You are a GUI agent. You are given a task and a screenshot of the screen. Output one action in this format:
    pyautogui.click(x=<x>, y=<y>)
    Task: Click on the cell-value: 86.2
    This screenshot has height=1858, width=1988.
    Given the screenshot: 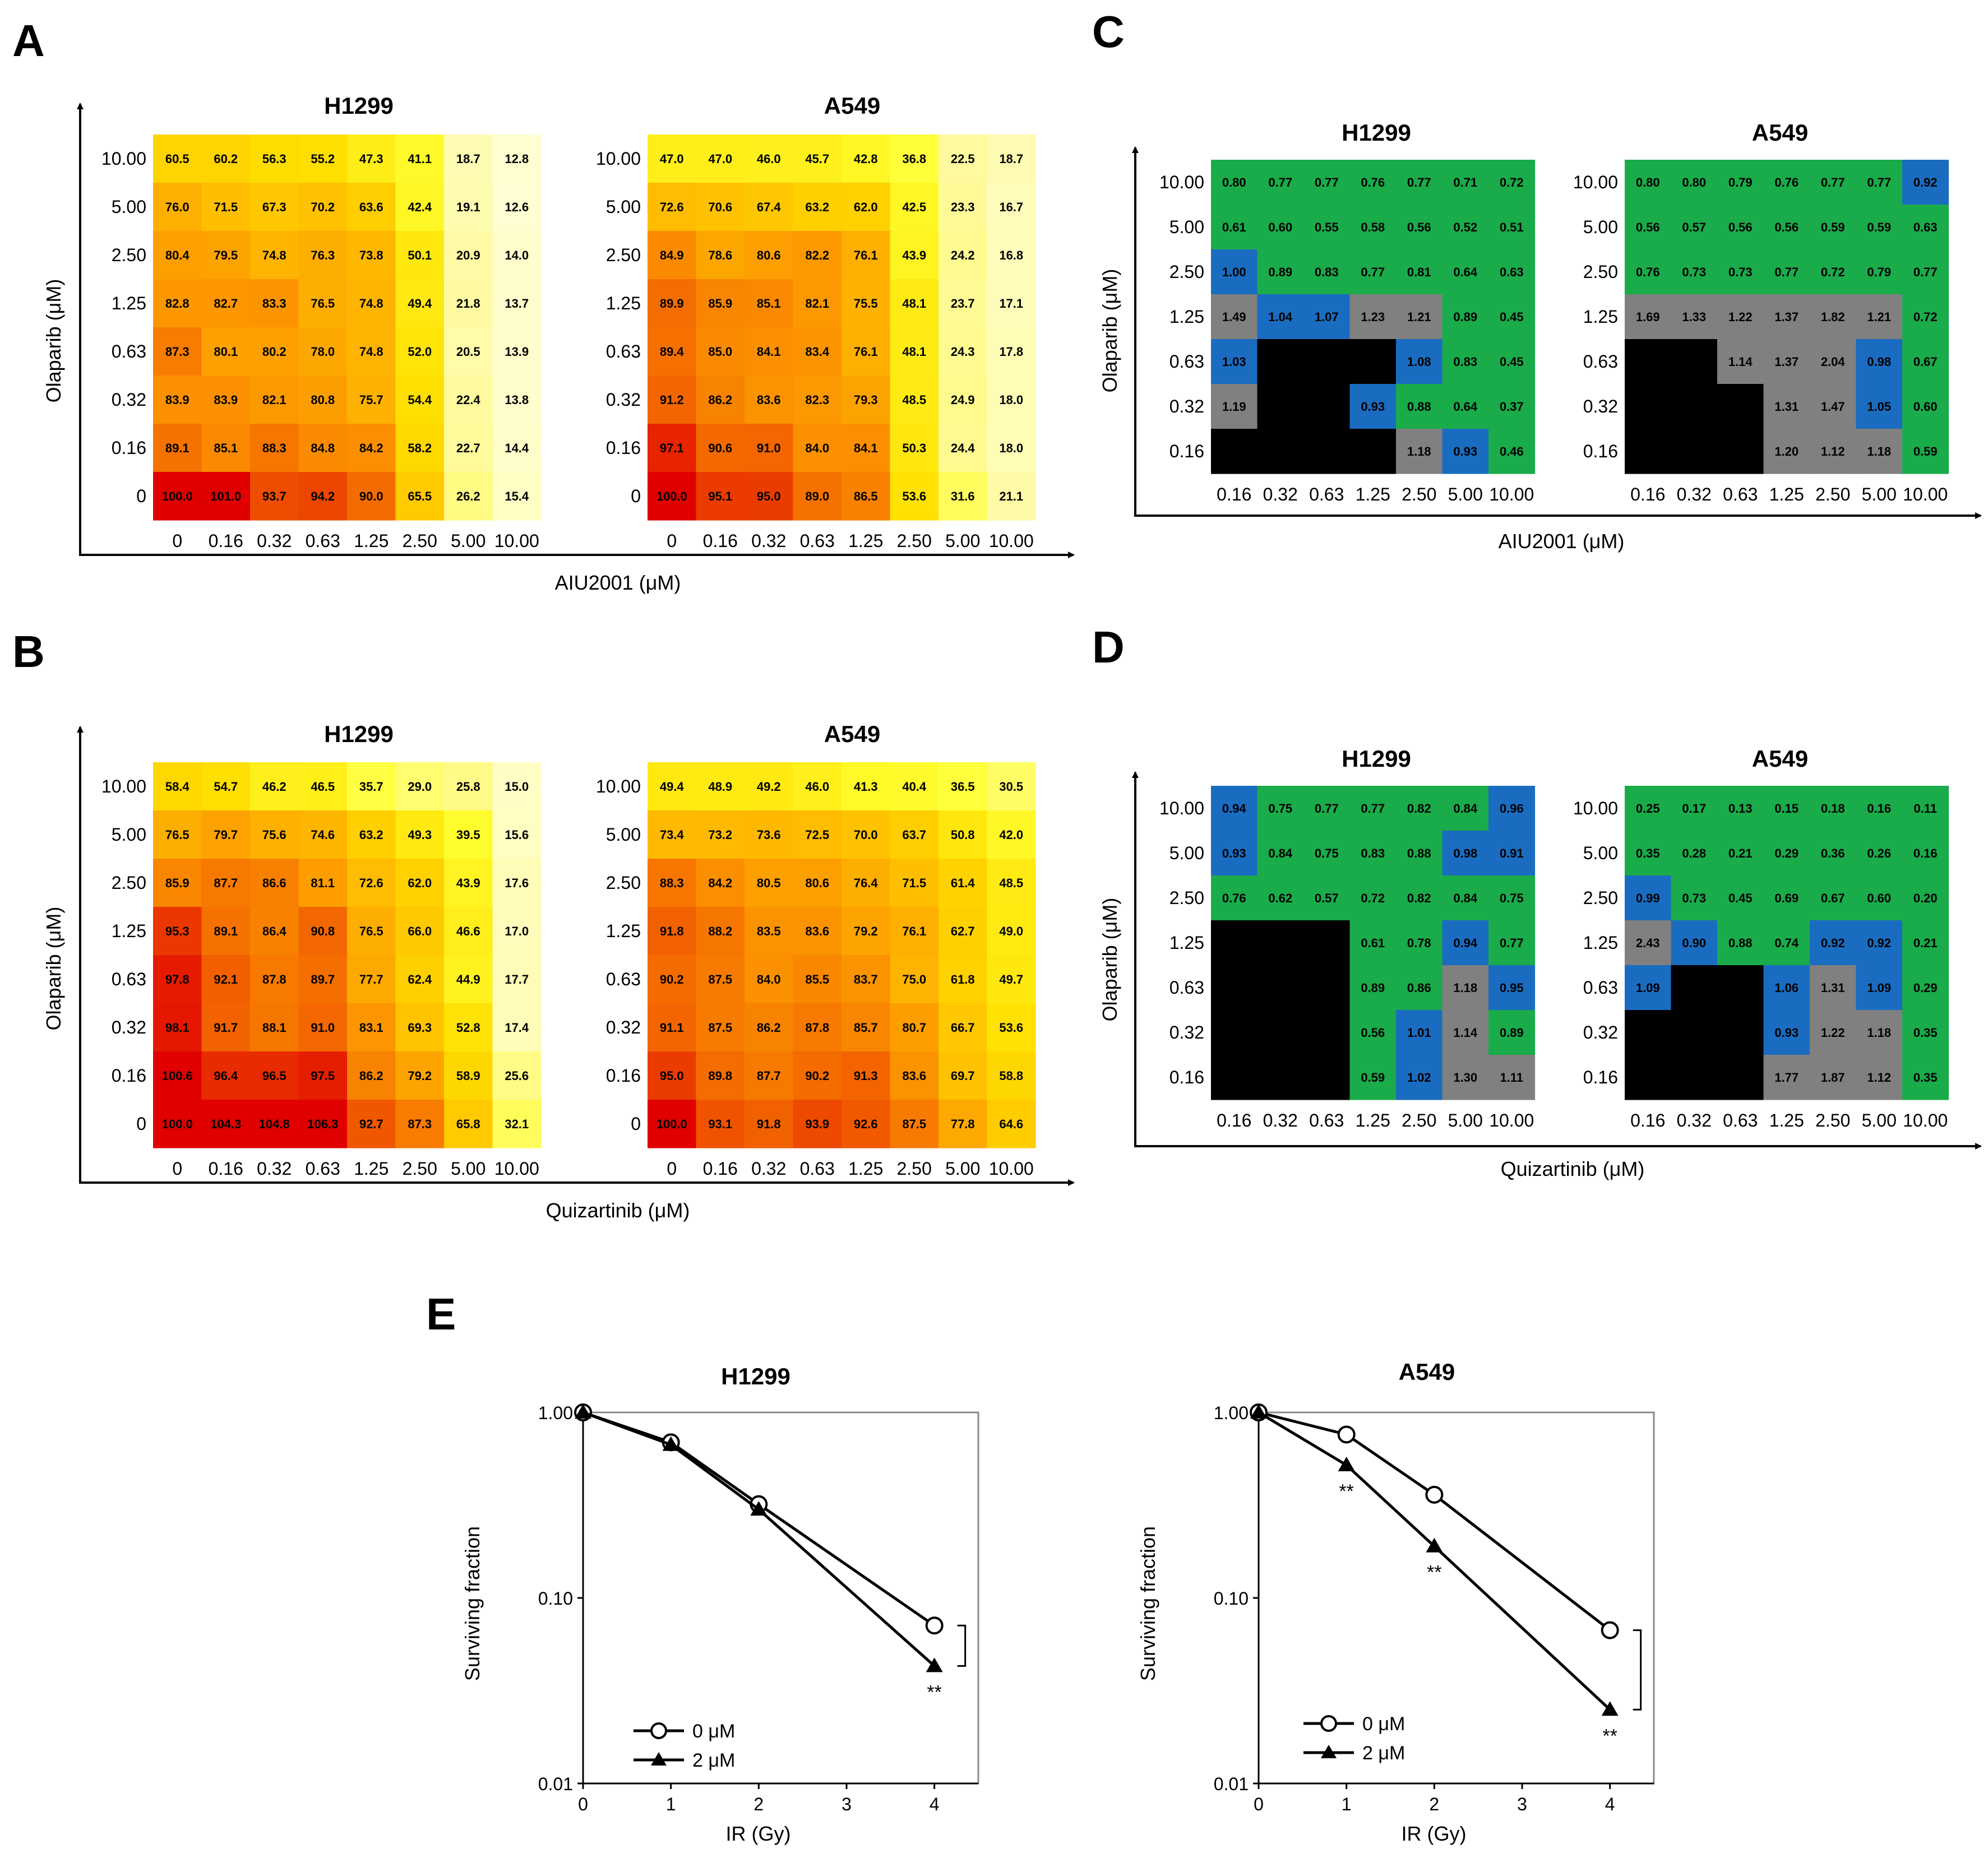 What is the action you would take?
    pyautogui.click(x=769, y=1028)
    